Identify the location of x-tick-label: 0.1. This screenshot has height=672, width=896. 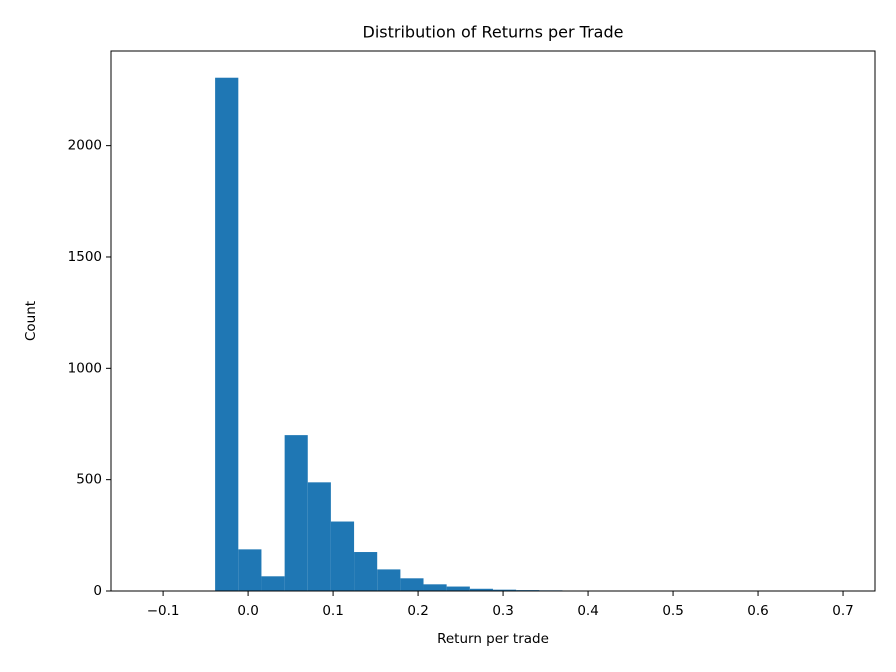
(332, 611).